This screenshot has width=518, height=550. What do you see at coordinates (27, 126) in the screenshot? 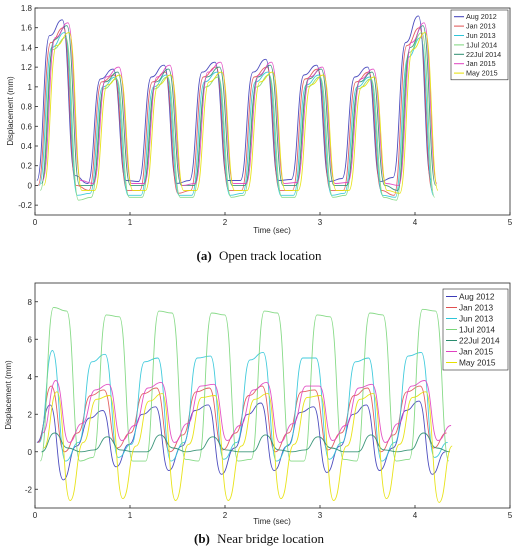
I see `y-tick-label: 0.6` at bounding box center [27, 126].